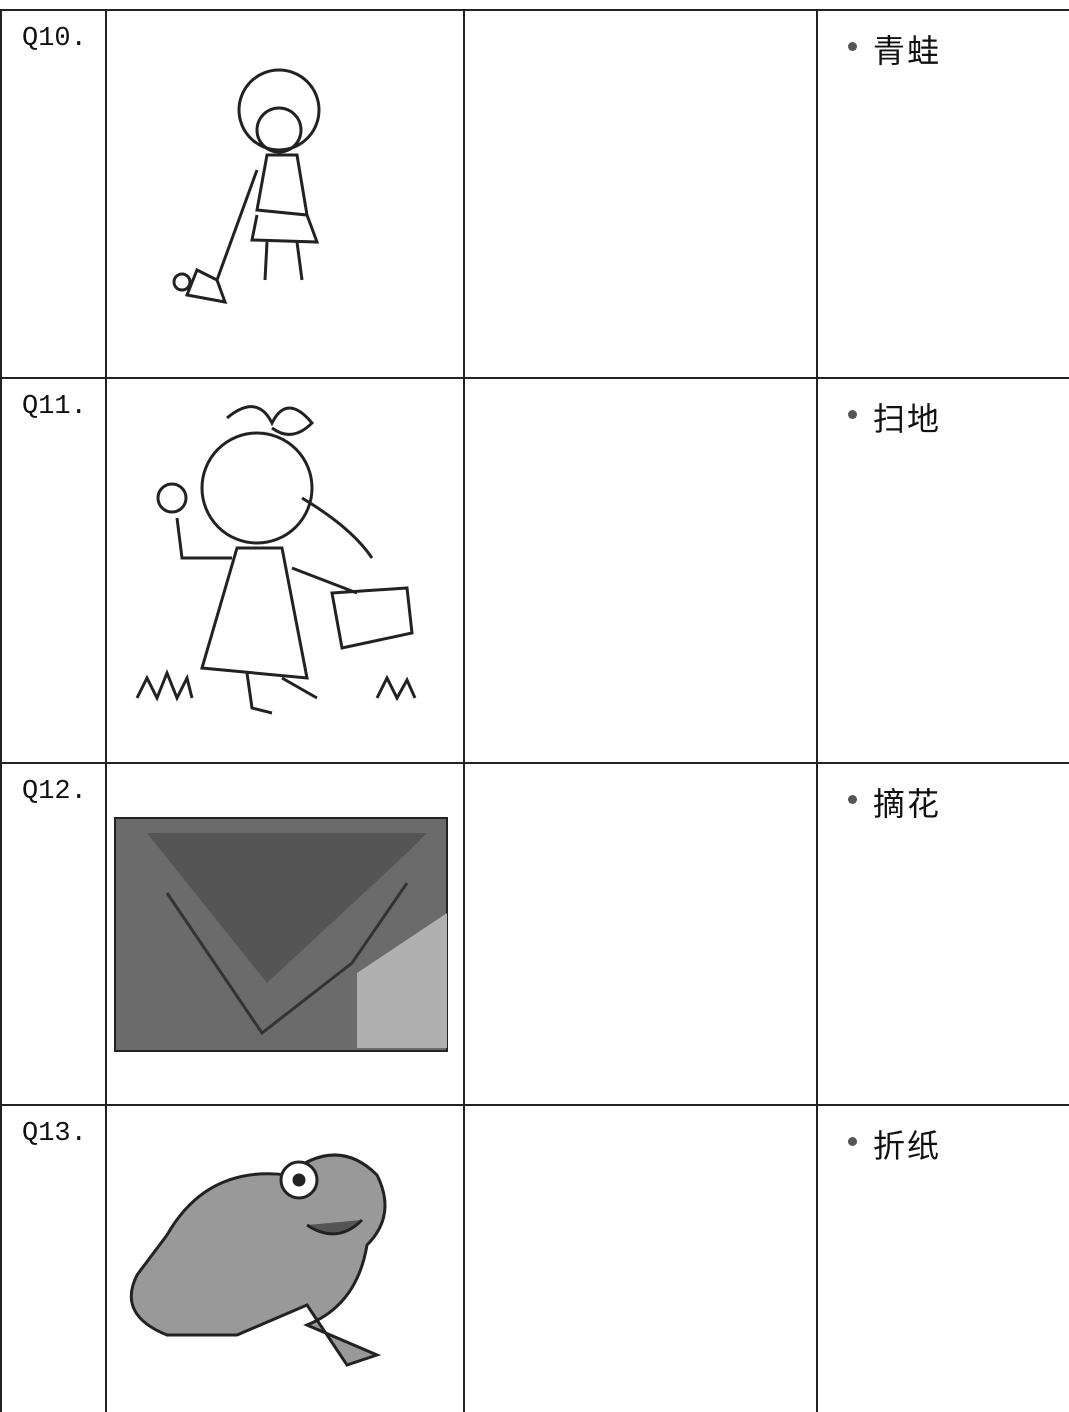 Image resolution: width=1069 pixels, height=1412 pixels. I want to click on word-cell: 摘花, so click(943, 934).